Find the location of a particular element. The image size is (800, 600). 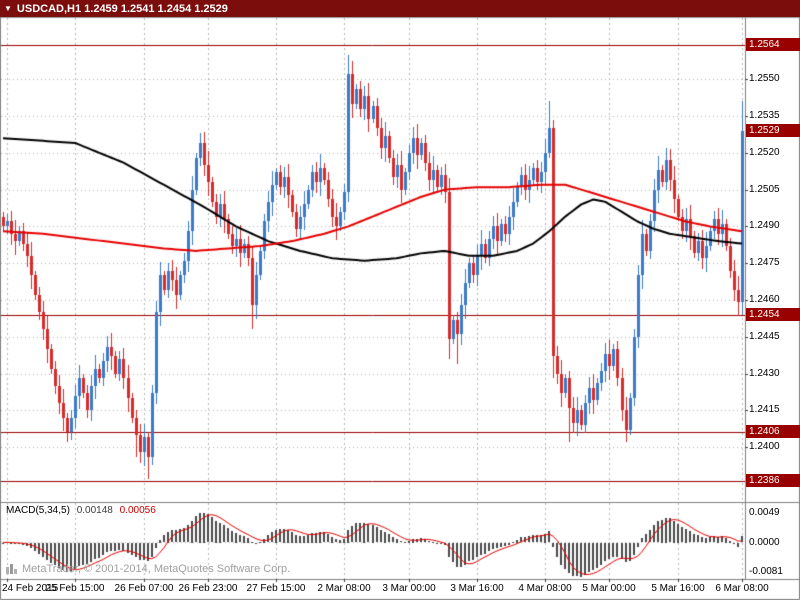

chart-window-title-bar: ▼ USDCAD,H1 1.2459 1.2541 1.2454 1.2529 is located at coordinates (400, 8).